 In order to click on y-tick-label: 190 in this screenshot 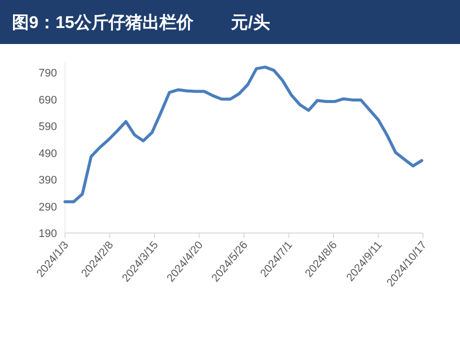, I will do `click(47, 234)`.